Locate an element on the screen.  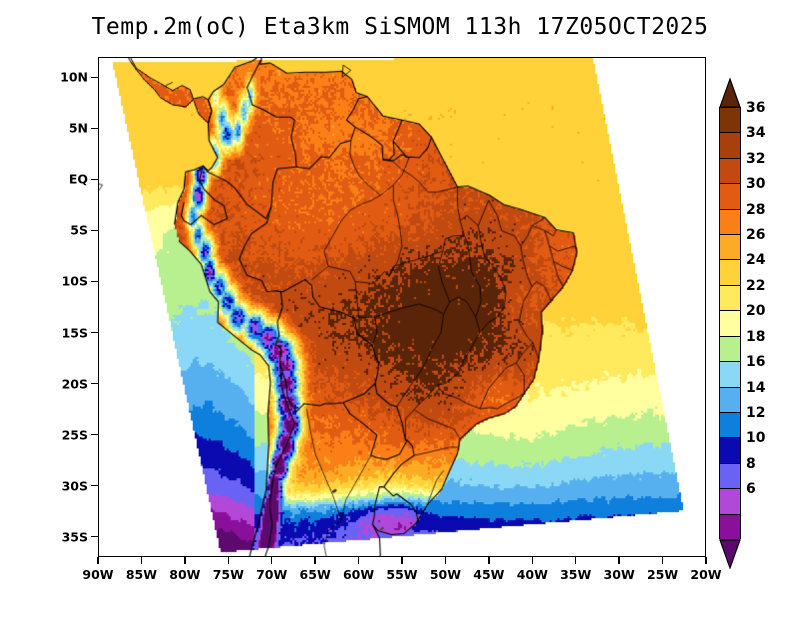
colorbar-tick-label: 34 is located at coordinates (756, 133).